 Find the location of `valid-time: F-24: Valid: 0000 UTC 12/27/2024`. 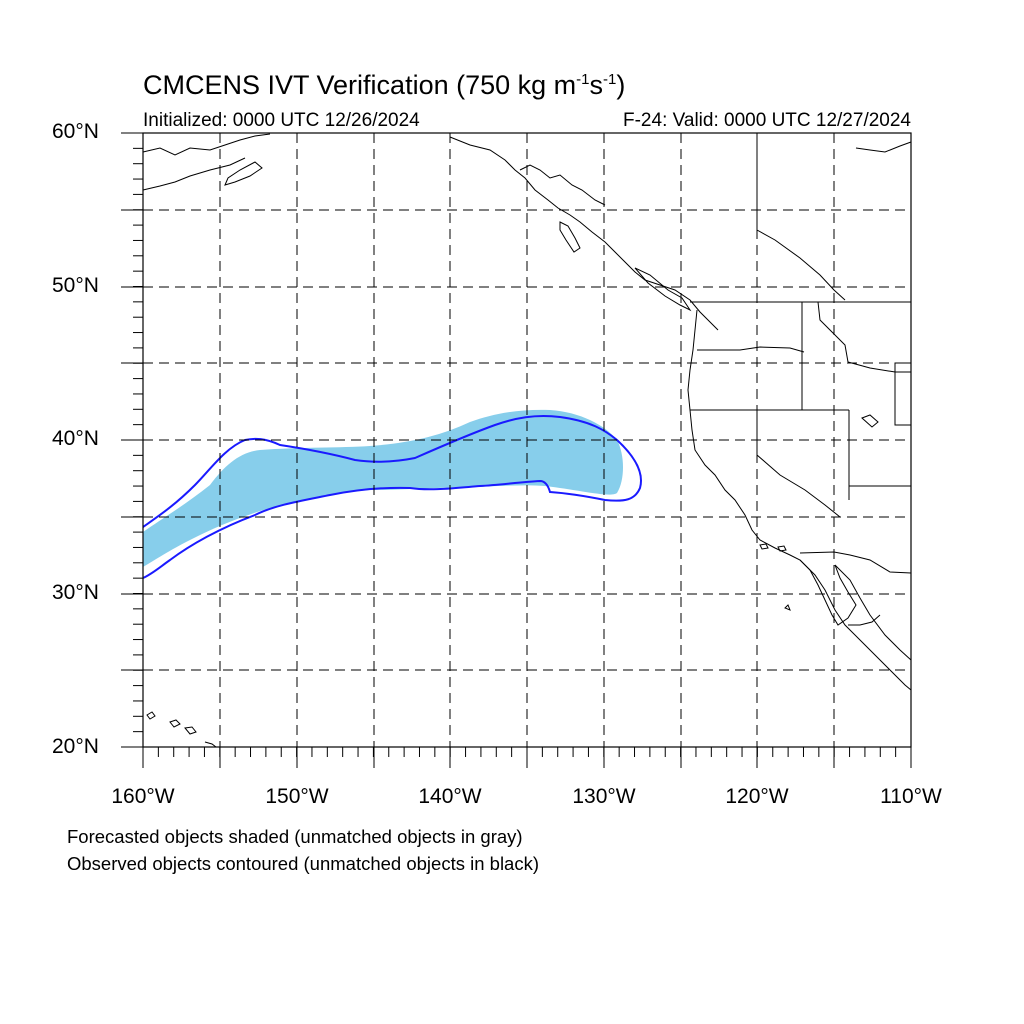

valid-time: F-24: Valid: 0000 UTC 12/27/2024 is located at coordinates (767, 120).